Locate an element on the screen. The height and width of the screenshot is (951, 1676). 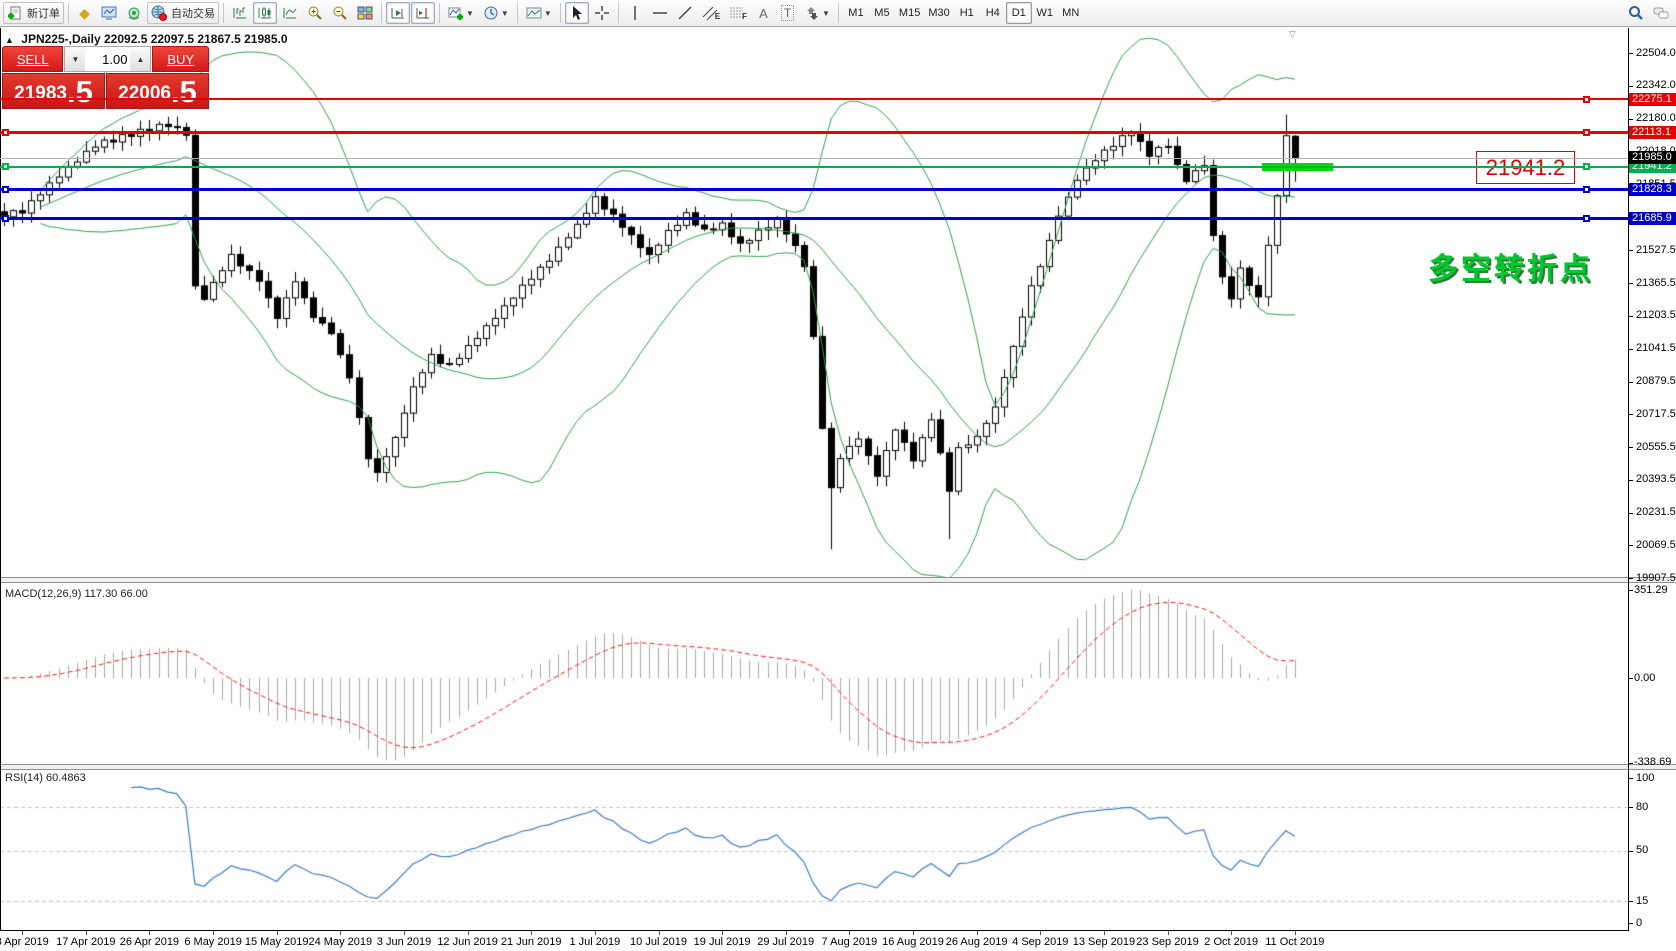
add-indicator-button: ▼ is located at coordinates (461, 13).